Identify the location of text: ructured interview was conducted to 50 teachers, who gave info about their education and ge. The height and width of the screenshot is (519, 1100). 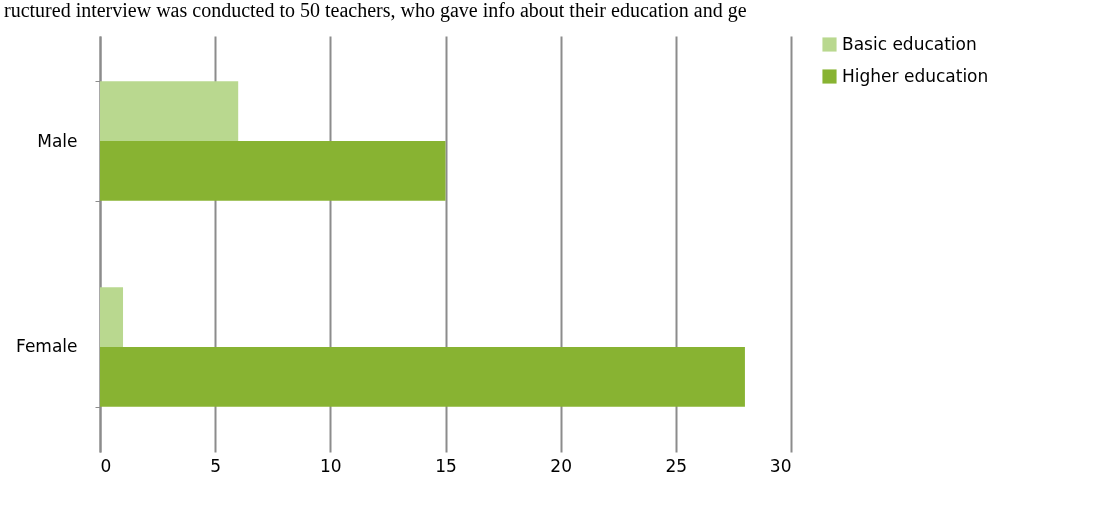
(375, 11).